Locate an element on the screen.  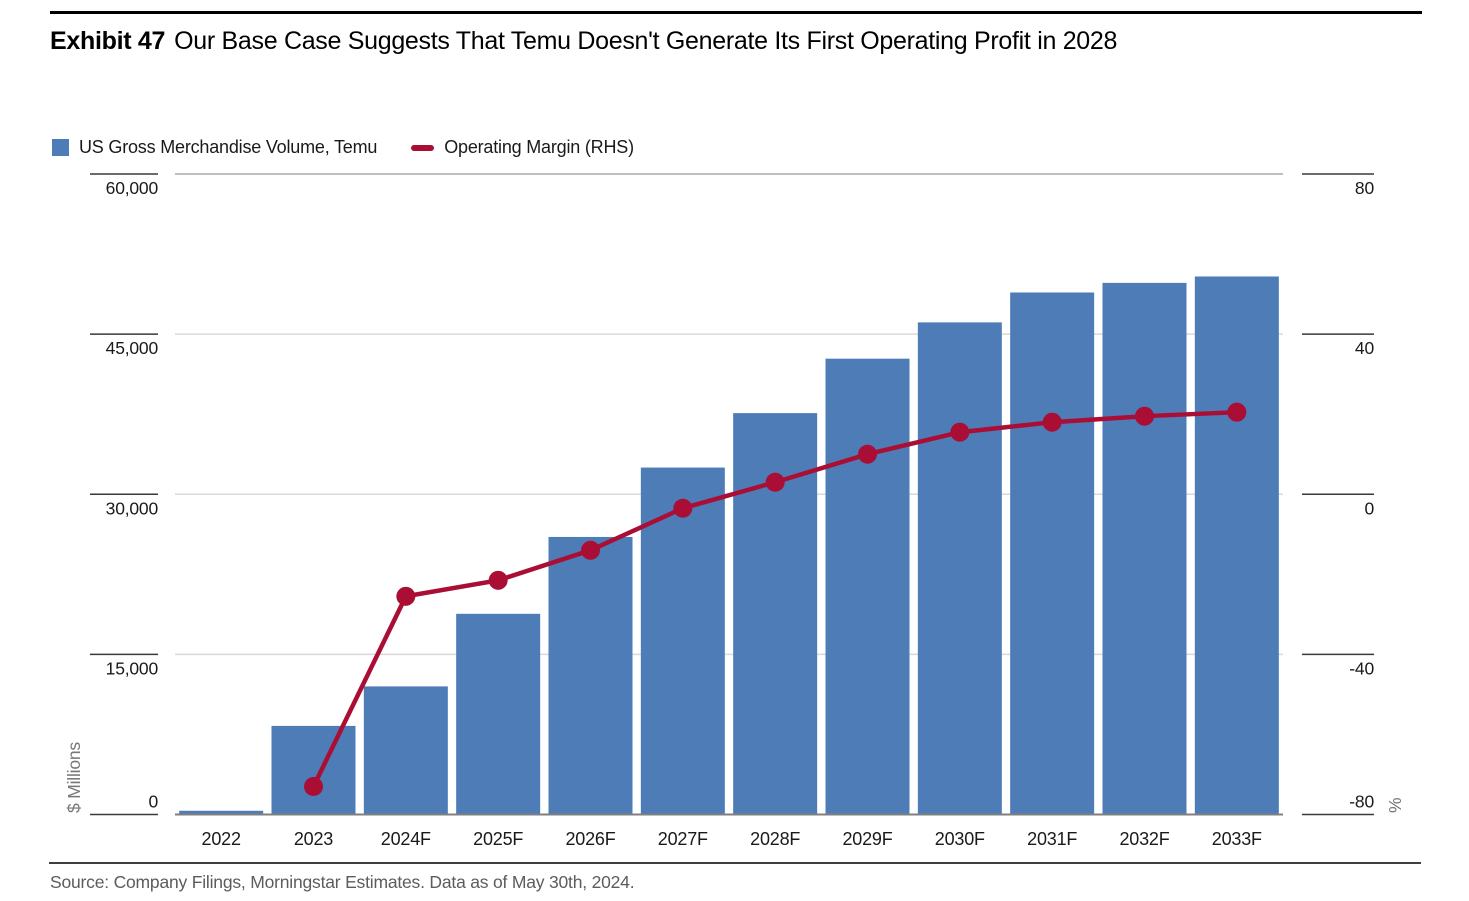
margin-point-2032F is located at coordinates (1144, 416).